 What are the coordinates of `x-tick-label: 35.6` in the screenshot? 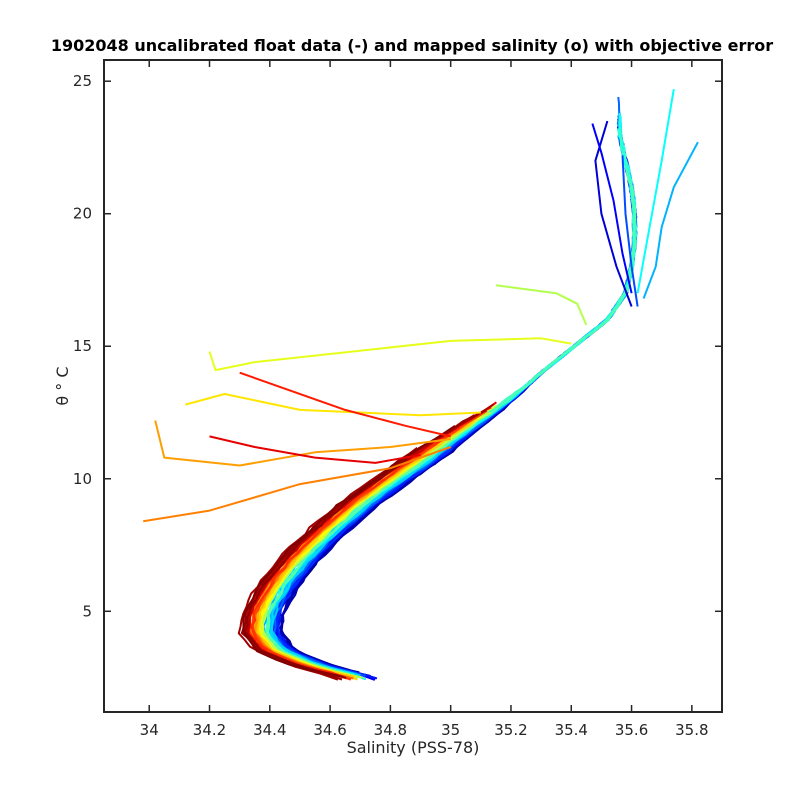 It's located at (631, 730).